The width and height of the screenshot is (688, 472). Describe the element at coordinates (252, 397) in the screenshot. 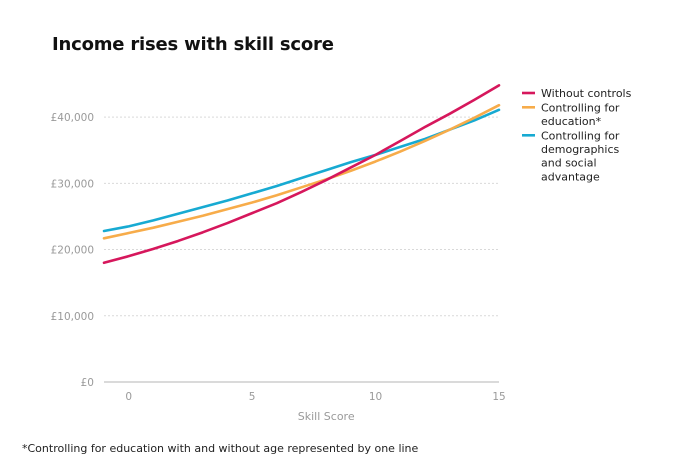

I see `x-tick-label: 5` at that location.